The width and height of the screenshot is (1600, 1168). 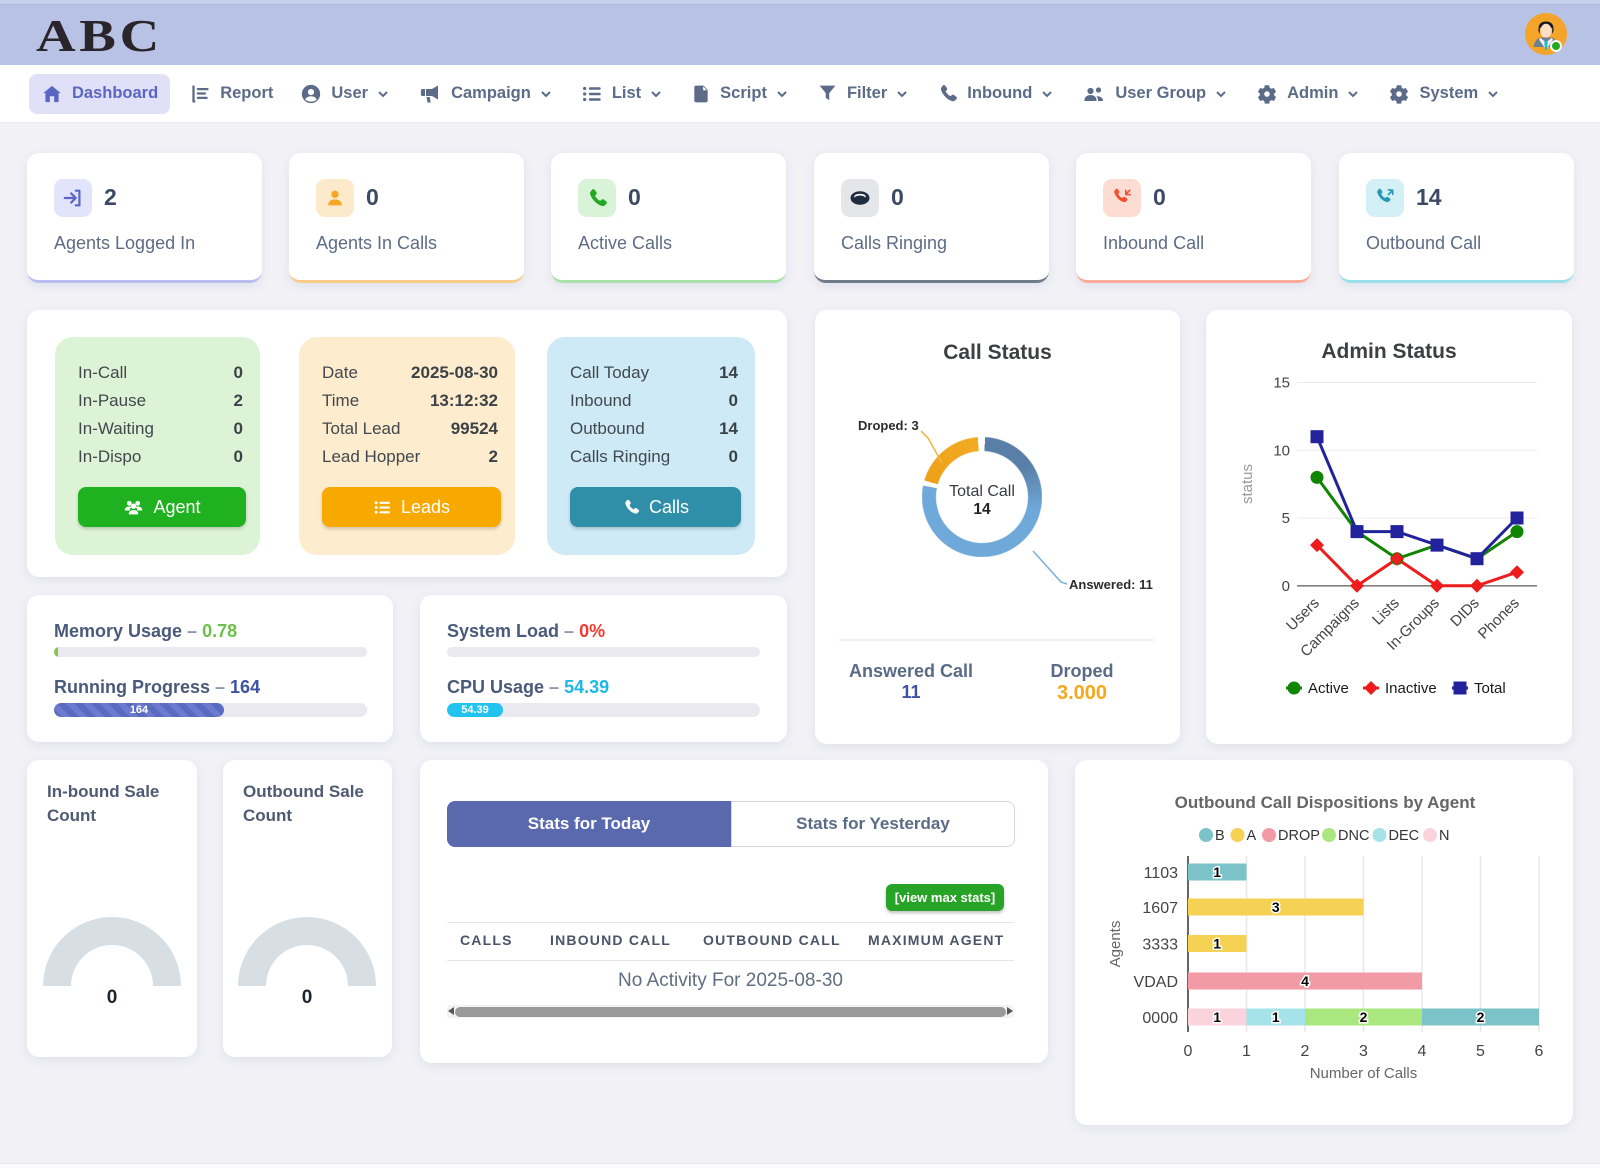 What do you see at coordinates (1252, 836) in the screenshot?
I see `svg-text: A` at bounding box center [1252, 836].